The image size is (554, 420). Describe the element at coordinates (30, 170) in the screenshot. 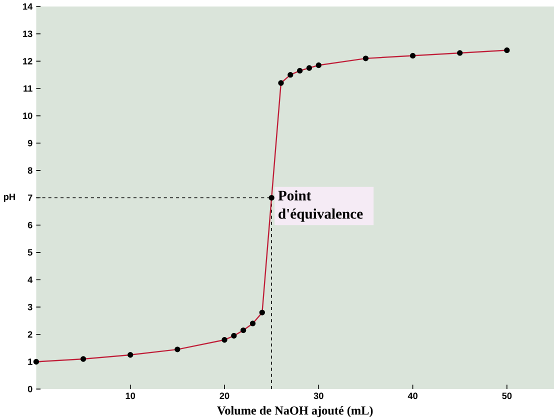

I see `y-tick-label: 8` at that location.